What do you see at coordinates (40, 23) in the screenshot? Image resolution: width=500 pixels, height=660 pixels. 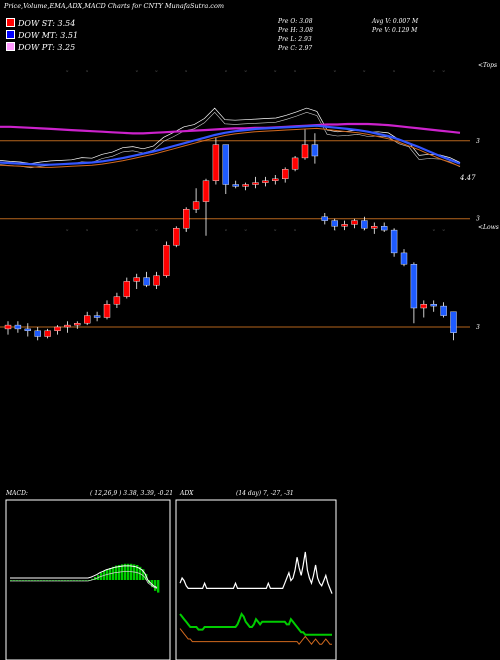 I see `legend-dow-st: DOW ST: 3.54` at bounding box center [40, 23].